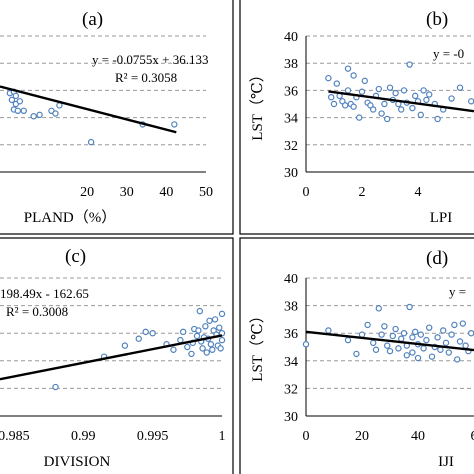  Describe the element at coordinates (83, 436) in the screenshot. I see `x-tick-label: 0.99` at that location.